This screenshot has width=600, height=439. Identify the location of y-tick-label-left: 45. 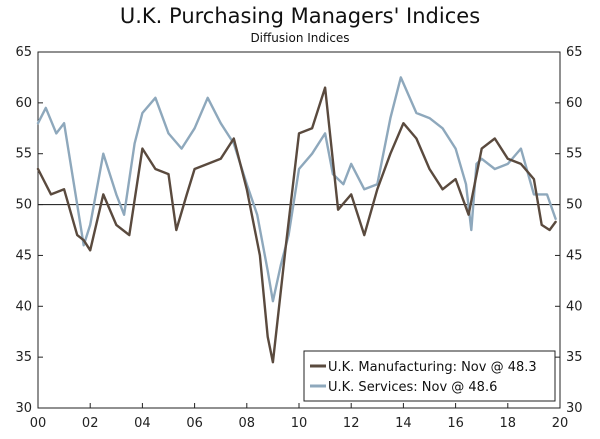
(23, 255).